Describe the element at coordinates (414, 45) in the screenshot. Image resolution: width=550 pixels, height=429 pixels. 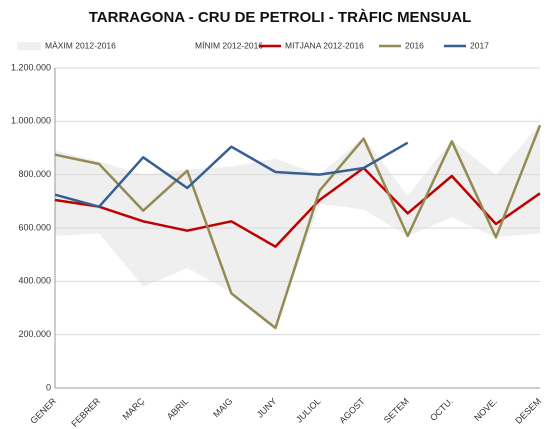
I see `legend-label: 2016` at that location.